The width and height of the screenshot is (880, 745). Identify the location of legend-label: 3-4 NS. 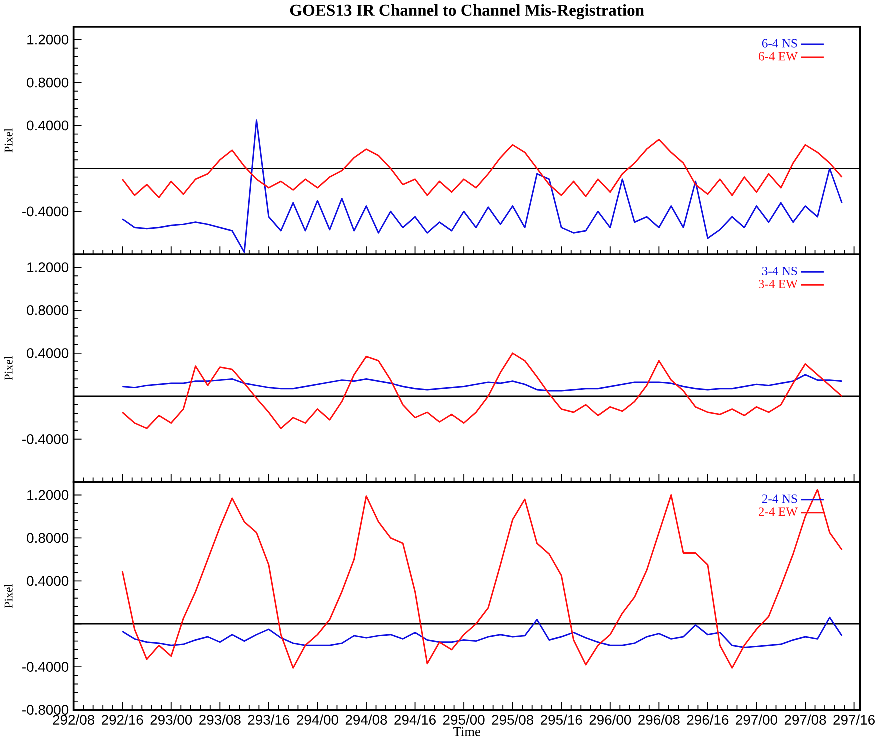
(780, 271).